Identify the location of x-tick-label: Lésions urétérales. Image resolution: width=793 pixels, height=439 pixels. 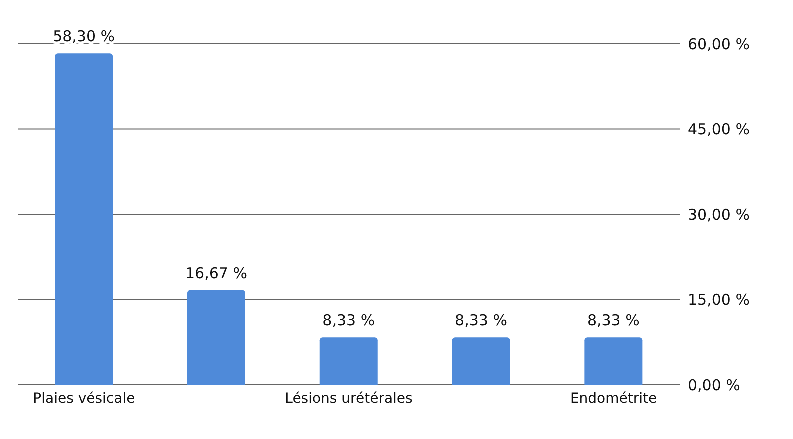
(349, 398).